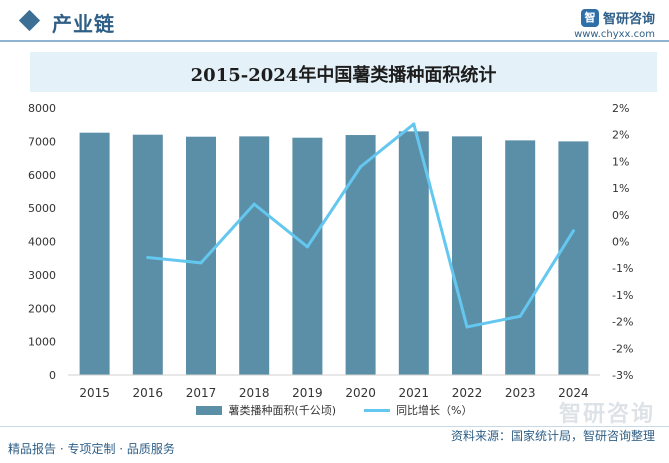 The image size is (669, 463). I want to click on x-axis-tick-label: 2019, so click(307, 393).